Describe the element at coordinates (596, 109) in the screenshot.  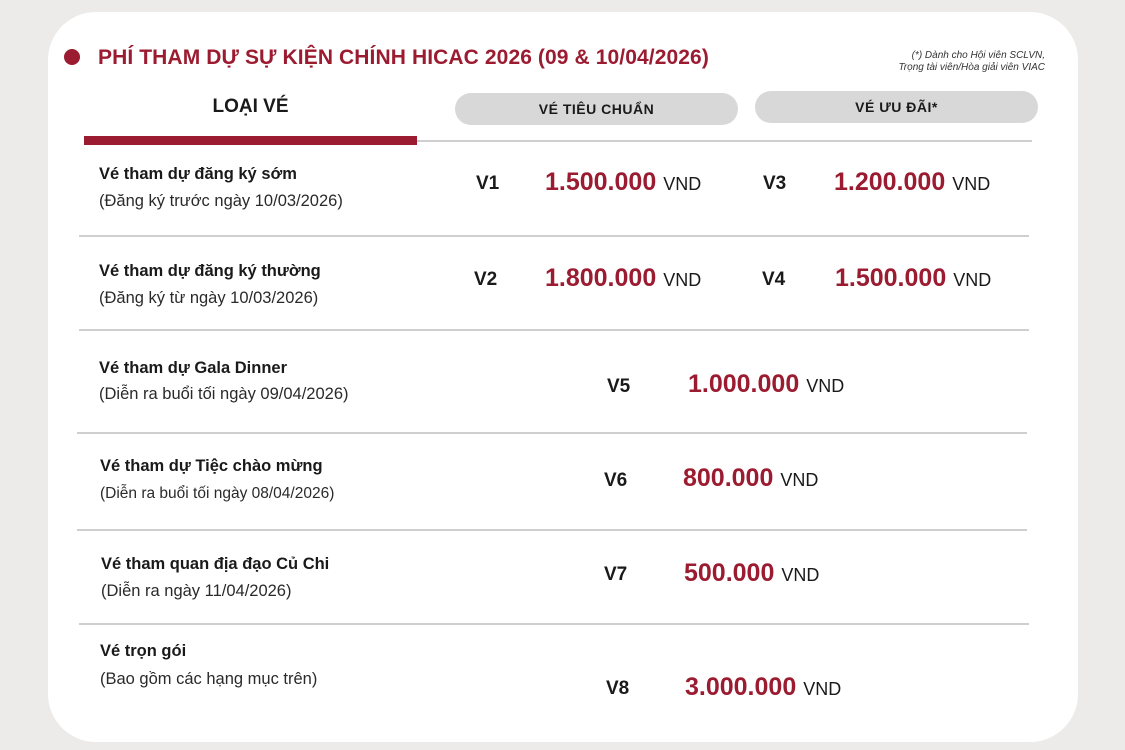
I see `column-header-standard: VÉ TIÊU CHUẨN` at that location.